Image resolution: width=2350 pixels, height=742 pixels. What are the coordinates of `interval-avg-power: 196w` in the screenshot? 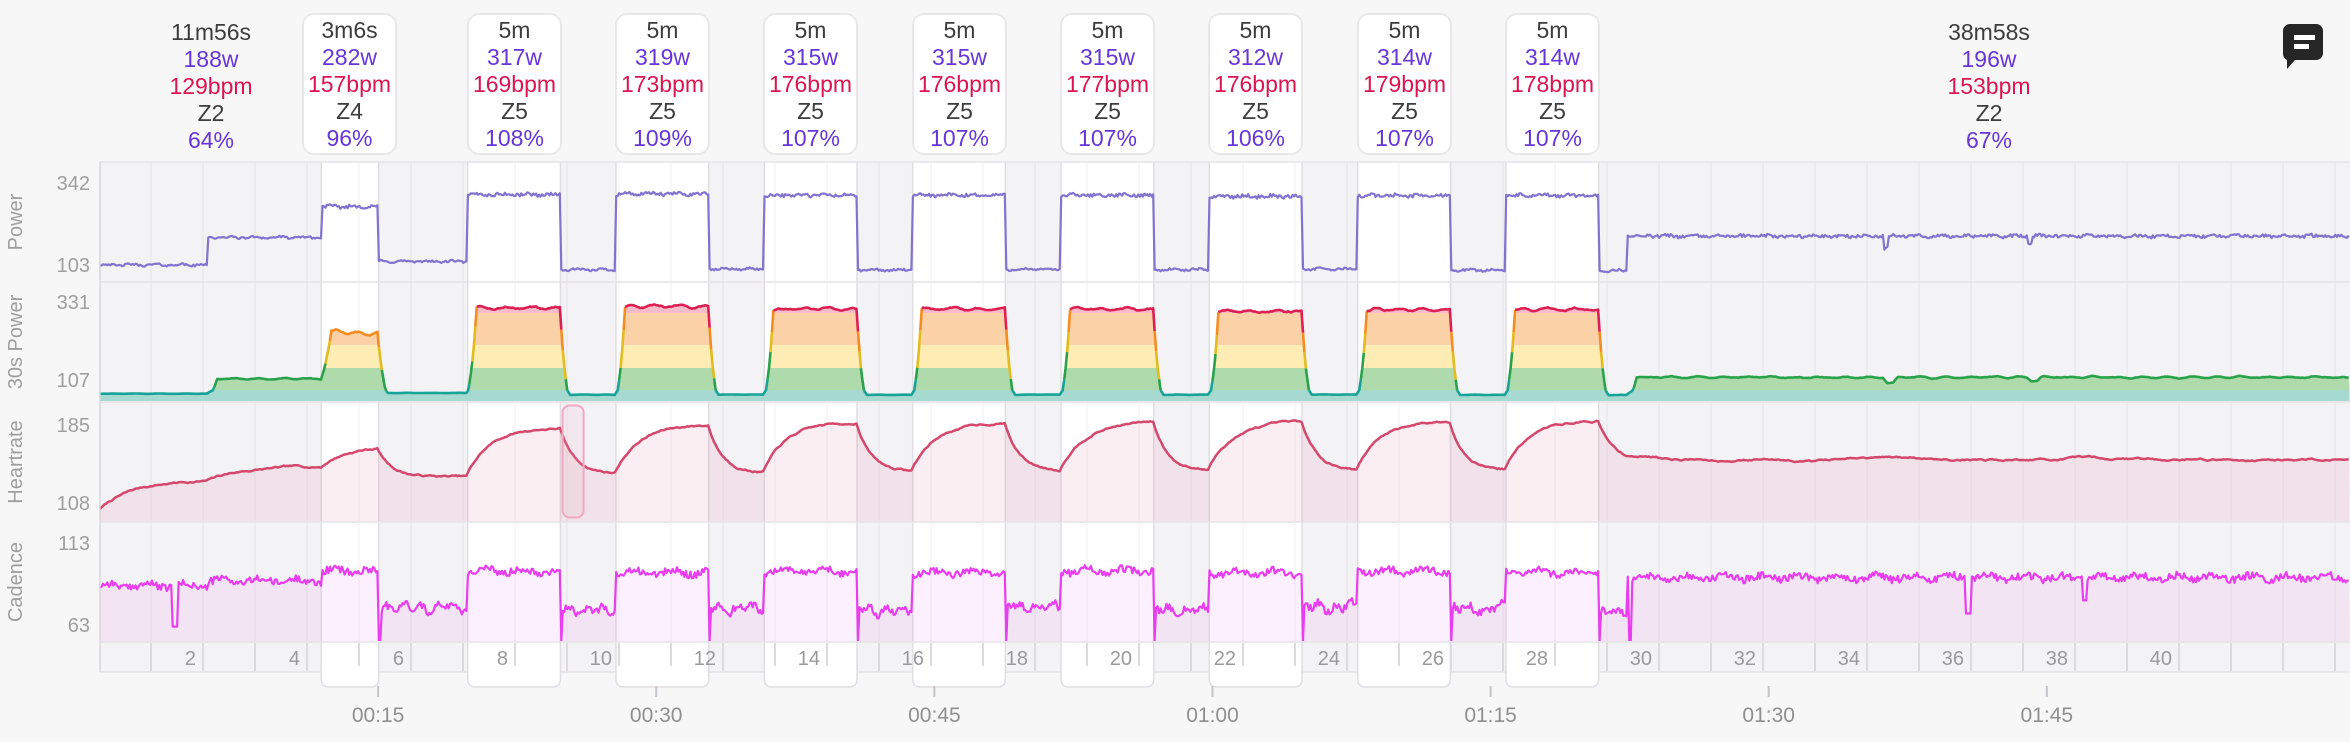 It's located at (1989, 58).